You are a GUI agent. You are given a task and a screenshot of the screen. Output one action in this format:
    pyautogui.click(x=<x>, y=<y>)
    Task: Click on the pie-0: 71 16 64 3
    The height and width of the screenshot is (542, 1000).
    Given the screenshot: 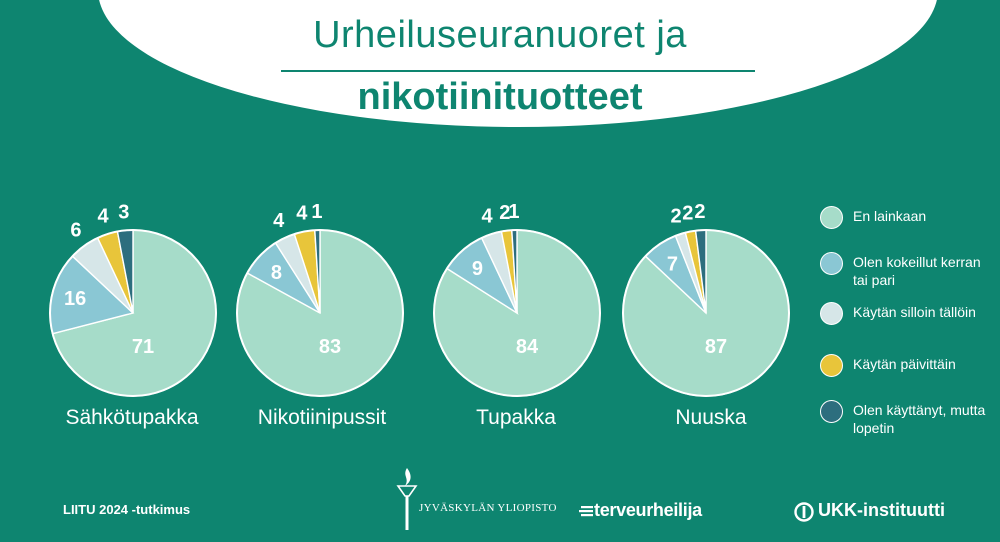 What is the action you would take?
    pyautogui.click(x=133, y=299)
    